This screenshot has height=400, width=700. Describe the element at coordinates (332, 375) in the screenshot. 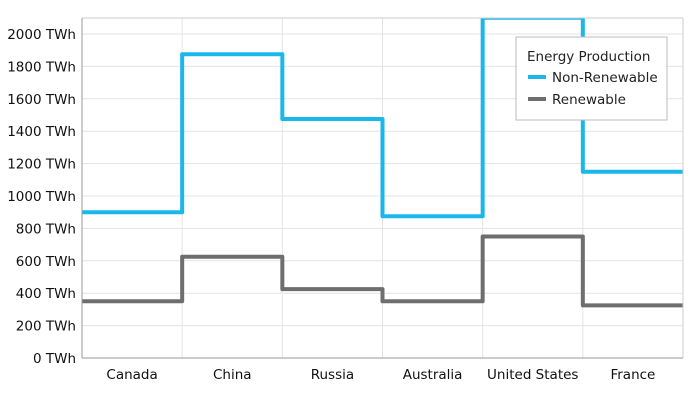

I see `x-tick-label: Russia` at that location.